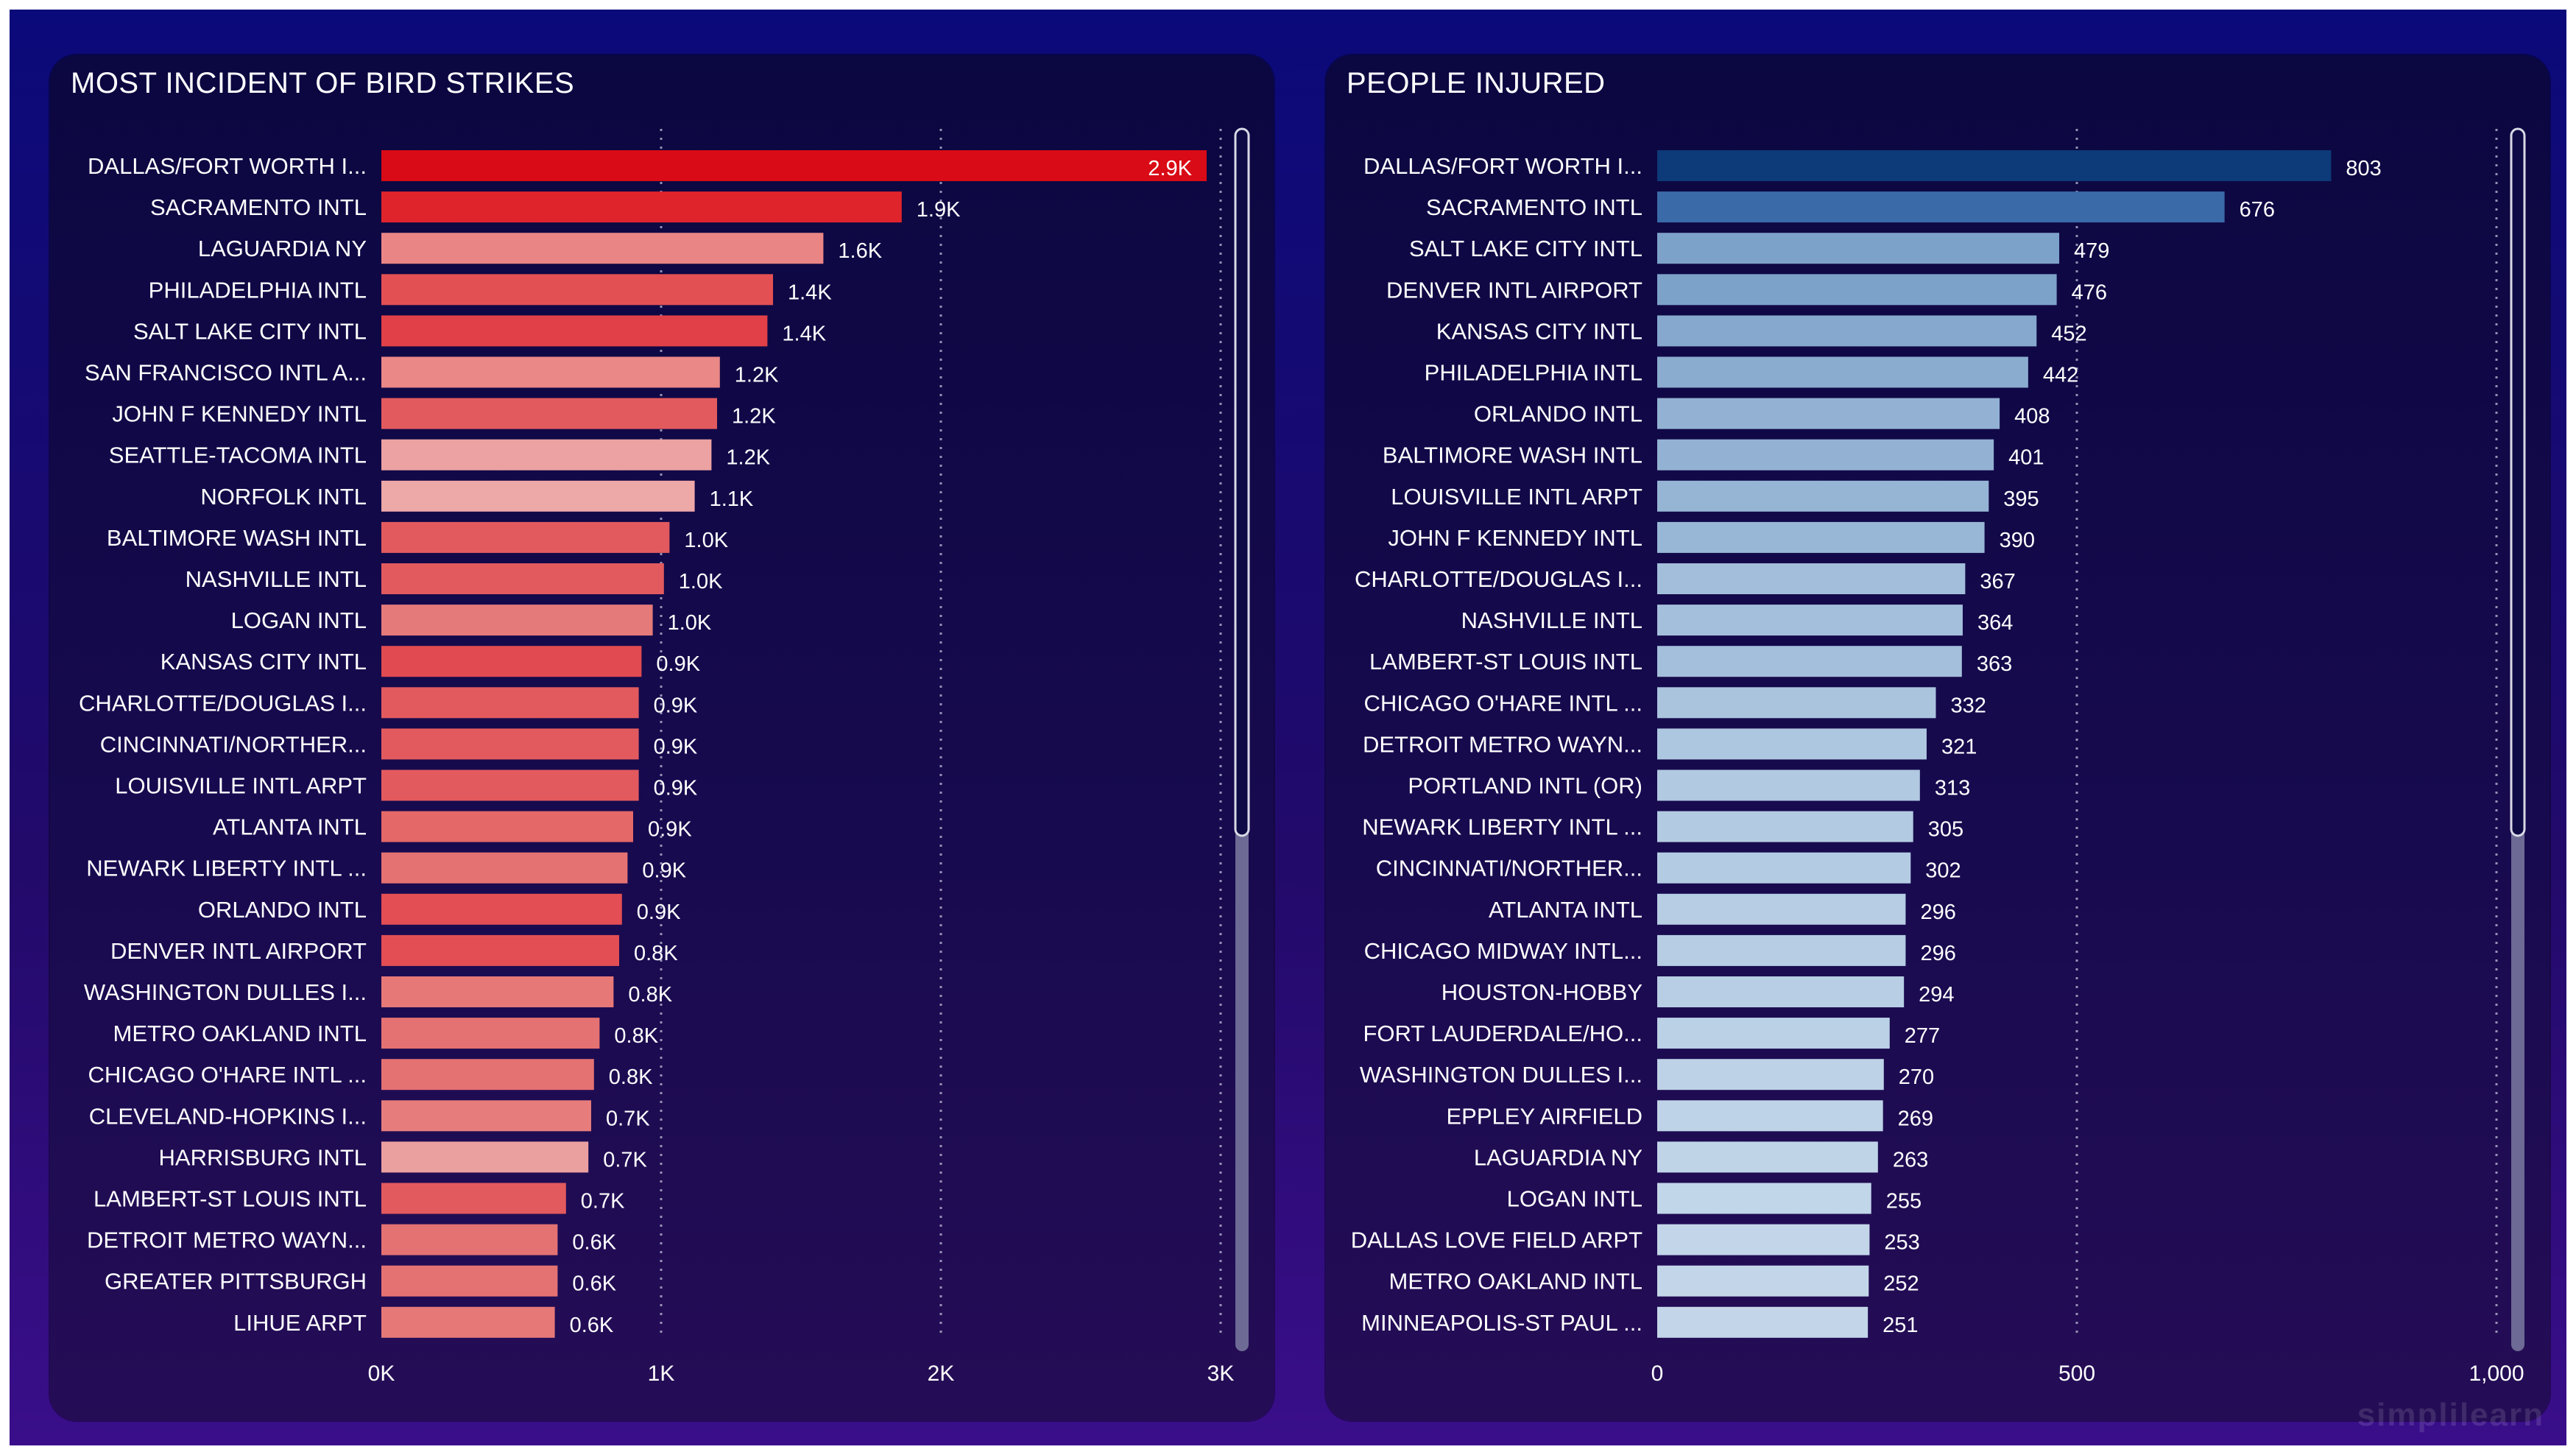 The width and height of the screenshot is (2576, 1455). I want to click on x-tick-label: 1K, so click(661, 1373).